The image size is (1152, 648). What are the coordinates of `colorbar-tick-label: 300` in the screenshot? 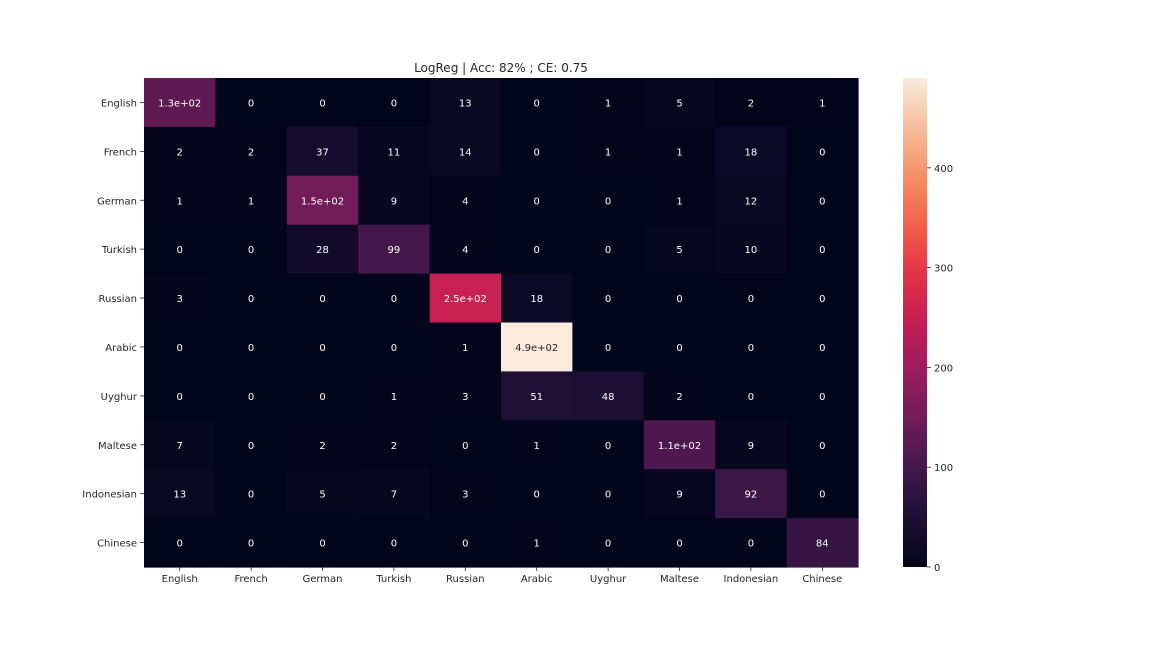 It's located at (943, 269).